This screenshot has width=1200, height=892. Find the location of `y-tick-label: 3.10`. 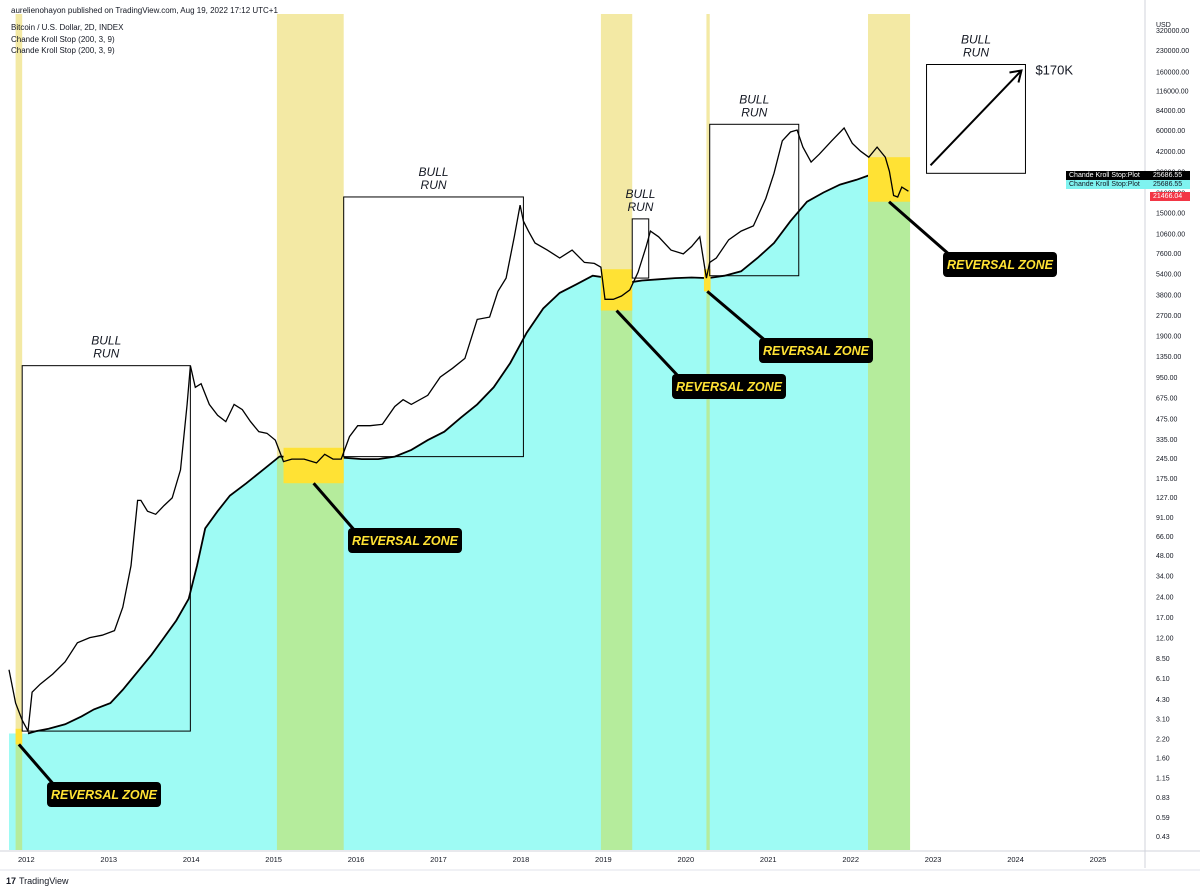

y-tick-label: 3.10 is located at coordinates (1163, 719).